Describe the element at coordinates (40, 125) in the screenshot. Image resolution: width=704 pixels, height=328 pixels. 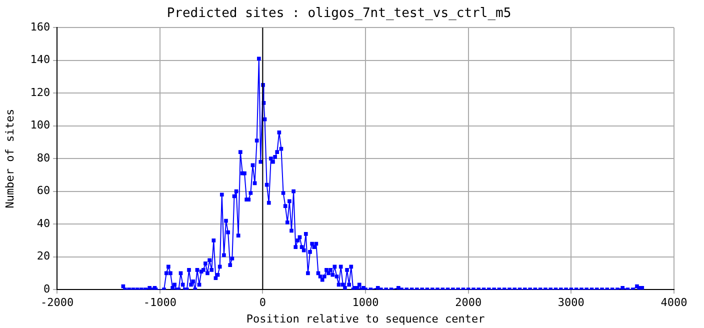
I see `y-tick-label: 100` at that location.